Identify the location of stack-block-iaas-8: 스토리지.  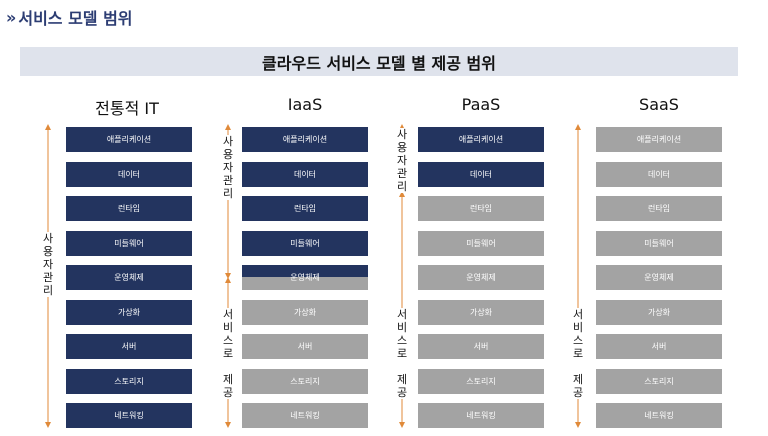
(305, 381).